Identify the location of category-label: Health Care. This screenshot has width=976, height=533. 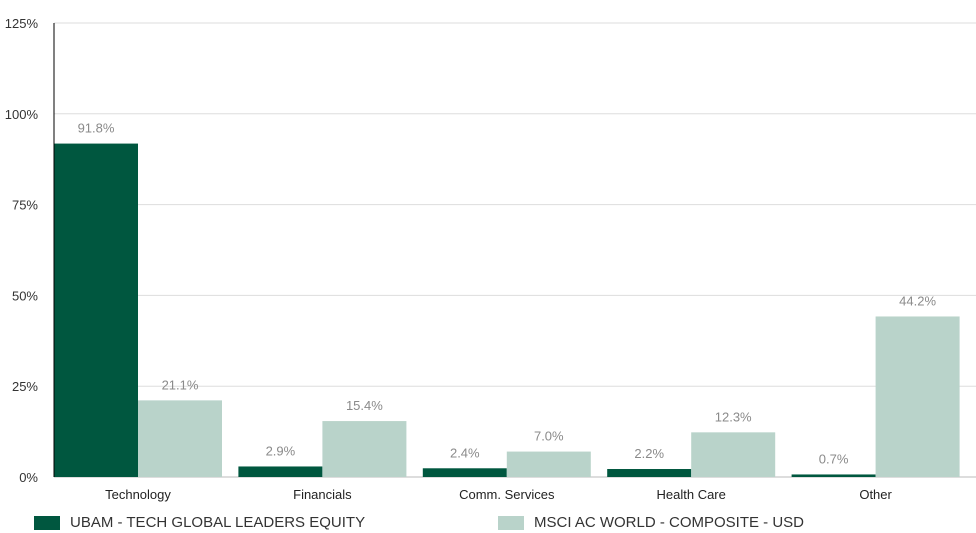
(691, 494).